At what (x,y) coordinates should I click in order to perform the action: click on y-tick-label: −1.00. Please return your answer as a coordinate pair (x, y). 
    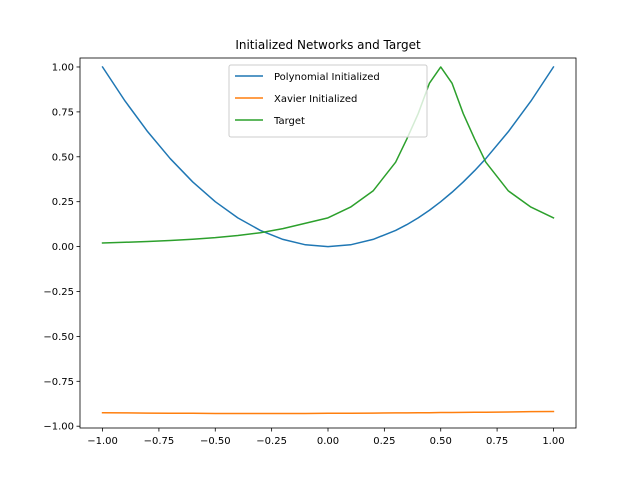
    Looking at the image, I should click on (58, 427).